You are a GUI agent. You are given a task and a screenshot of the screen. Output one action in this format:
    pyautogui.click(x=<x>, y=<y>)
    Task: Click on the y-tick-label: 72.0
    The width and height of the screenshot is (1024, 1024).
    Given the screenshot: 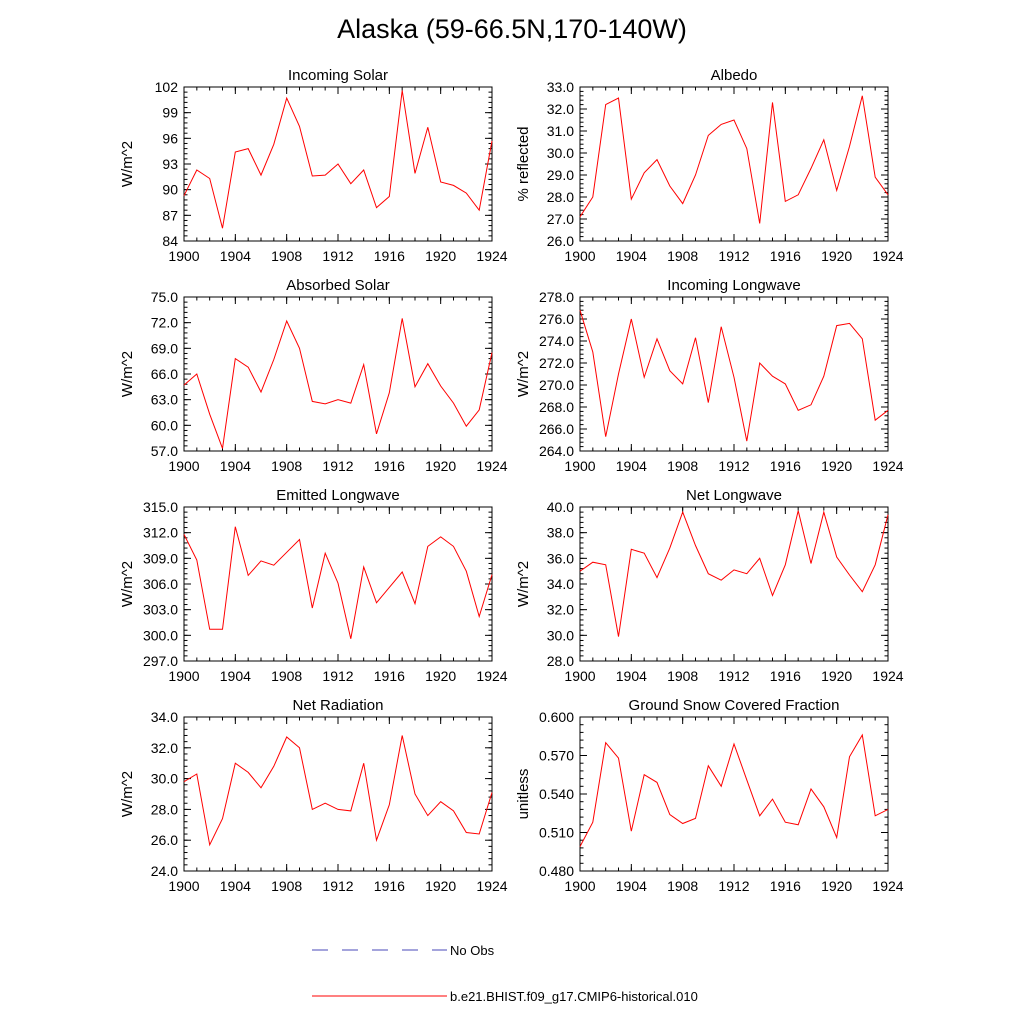 What is the action you would take?
    pyautogui.click(x=164, y=323)
    